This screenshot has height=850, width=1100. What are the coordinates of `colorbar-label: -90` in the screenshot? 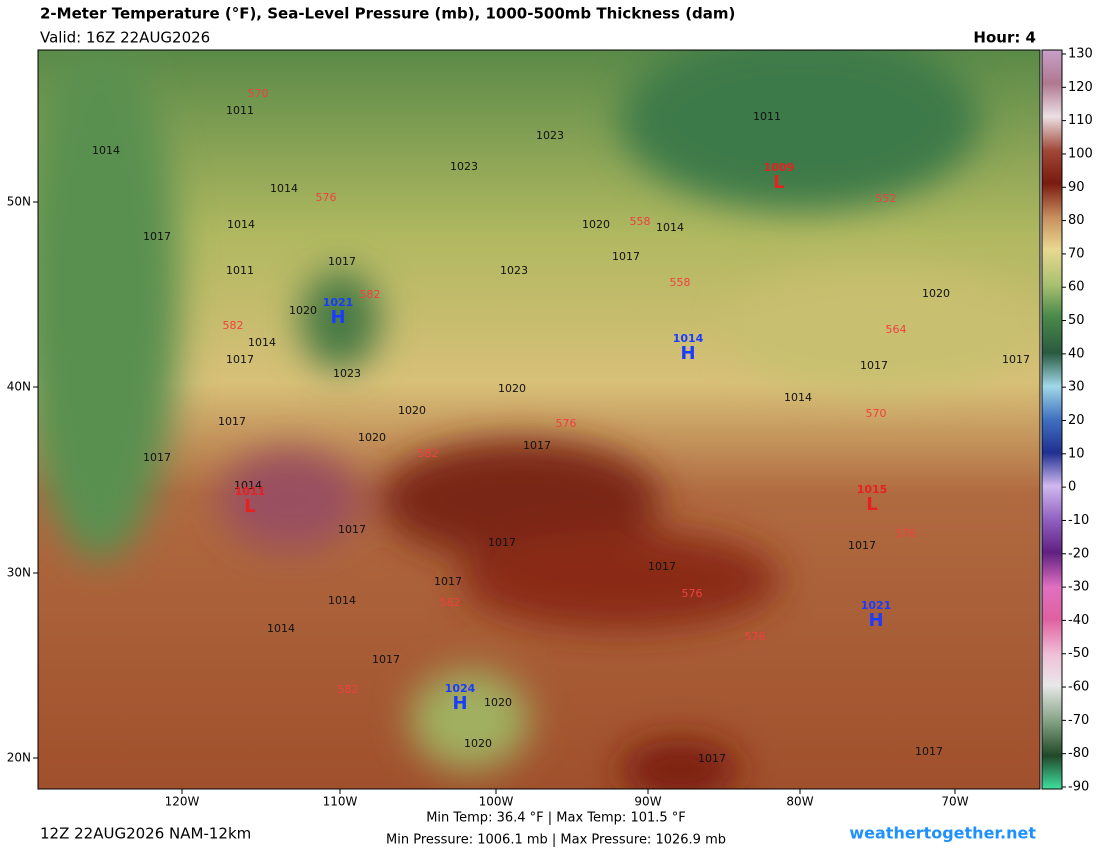 It's located at (1078, 787).